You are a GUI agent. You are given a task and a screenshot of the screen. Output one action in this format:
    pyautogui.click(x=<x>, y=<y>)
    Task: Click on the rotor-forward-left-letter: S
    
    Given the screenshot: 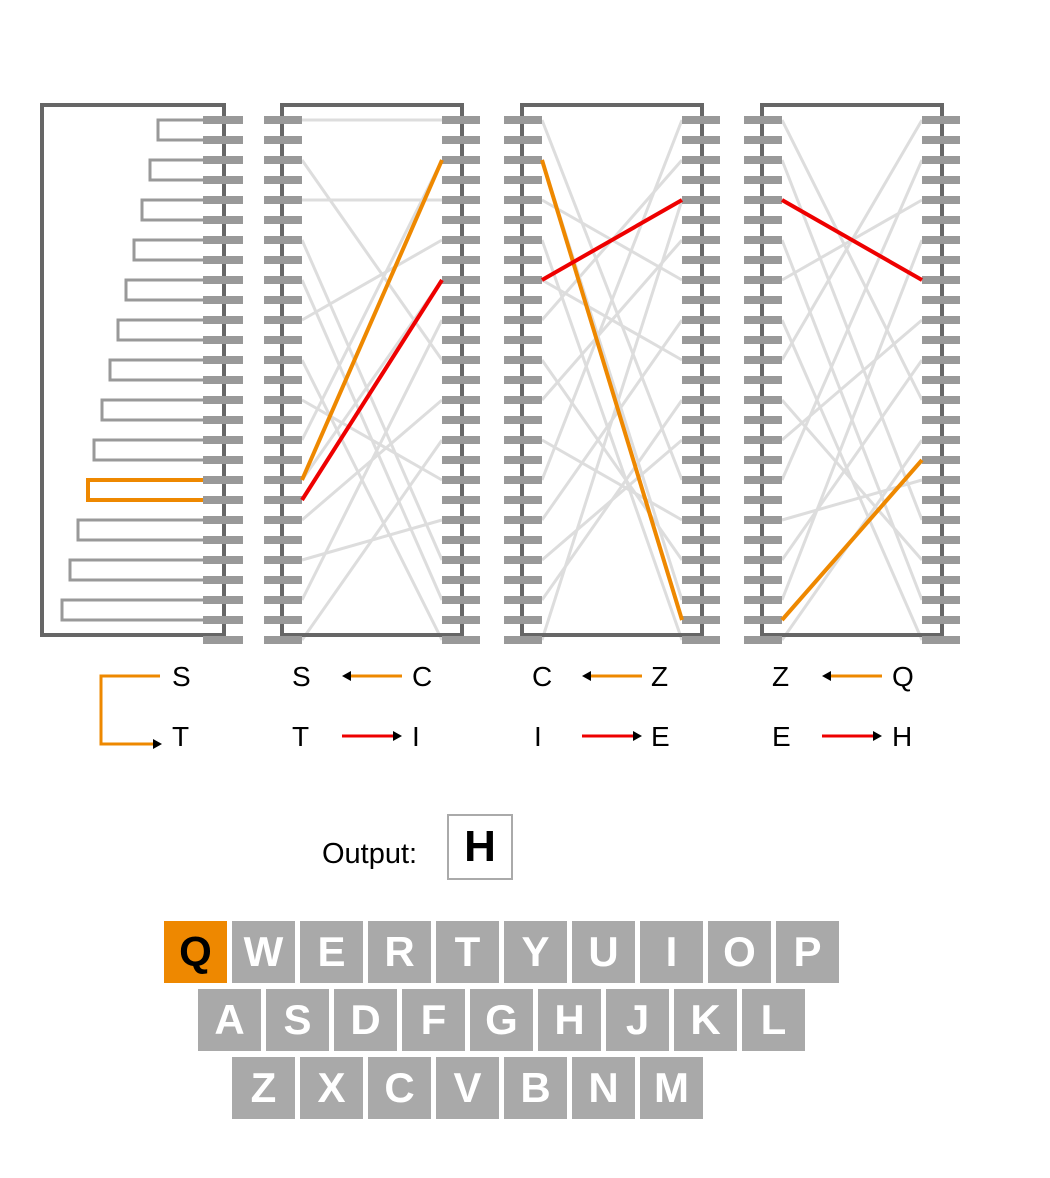 What is the action you would take?
    pyautogui.click(x=301, y=676)
    